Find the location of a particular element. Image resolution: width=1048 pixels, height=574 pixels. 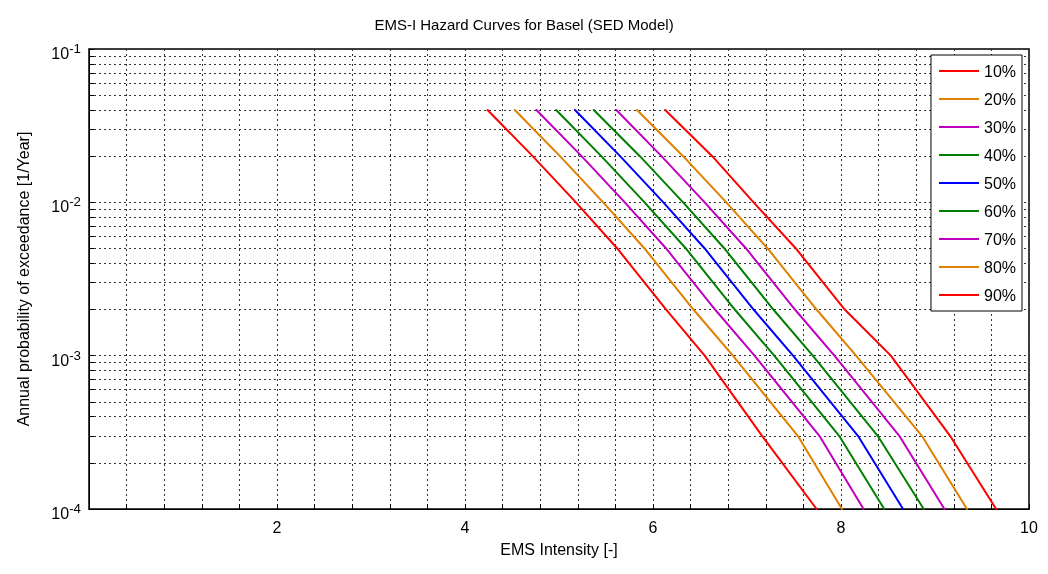

legend-label: 70% is located at coordinates (1000, 239).